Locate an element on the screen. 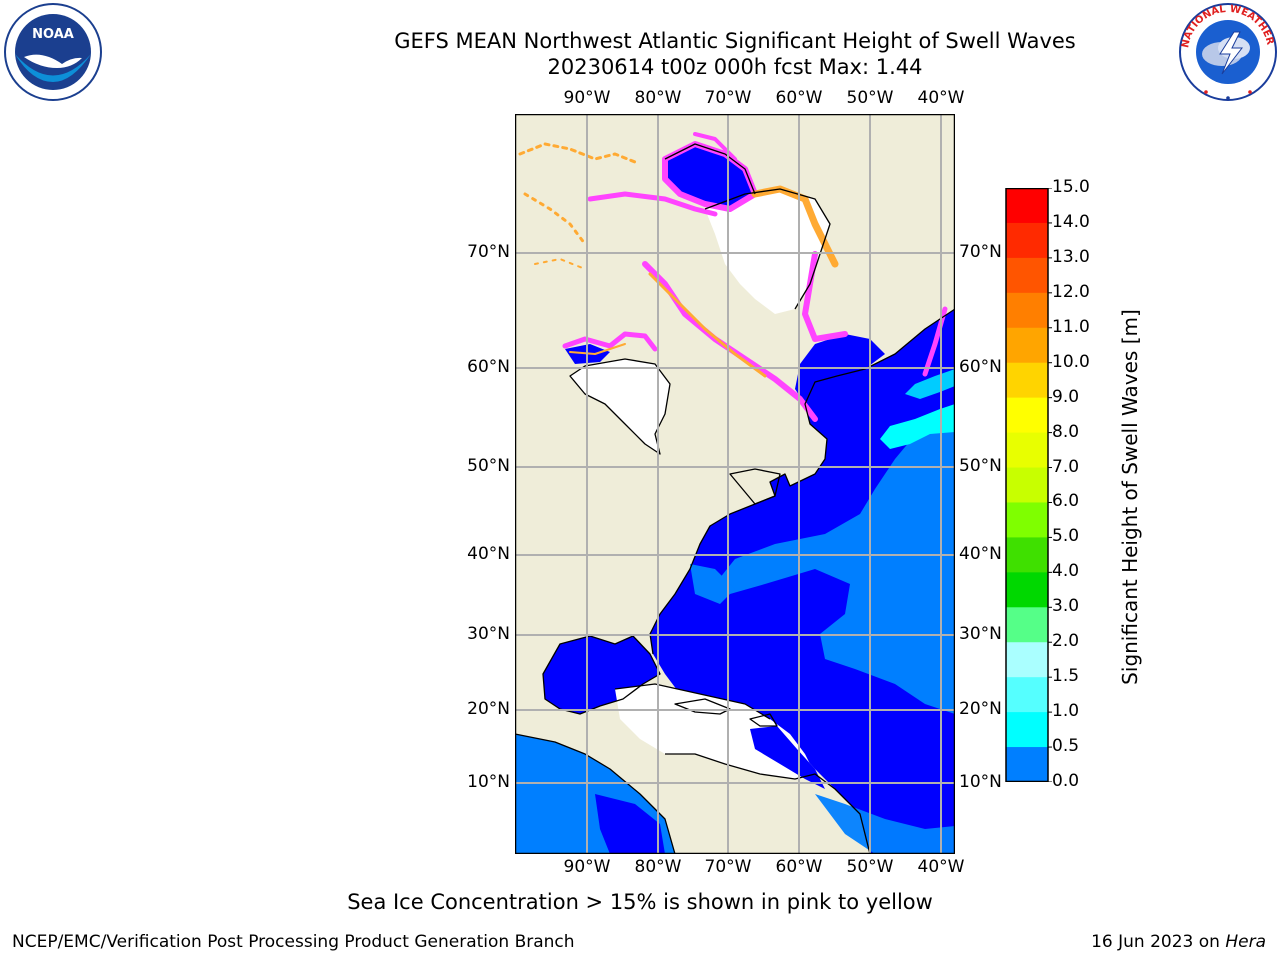 The image size is (1280, 960). ocean-atlantic is located at coordinates (802, 581).